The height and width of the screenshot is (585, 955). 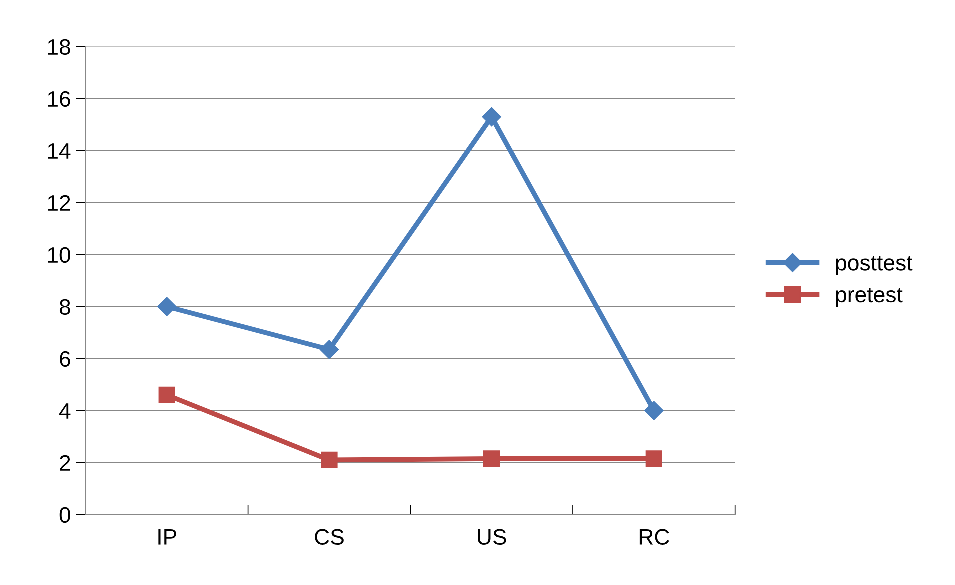 What do you see at coordinates (65, 411) in the screenshot?
I see `y-tick-label: 4` at bounding box center [65, 411].